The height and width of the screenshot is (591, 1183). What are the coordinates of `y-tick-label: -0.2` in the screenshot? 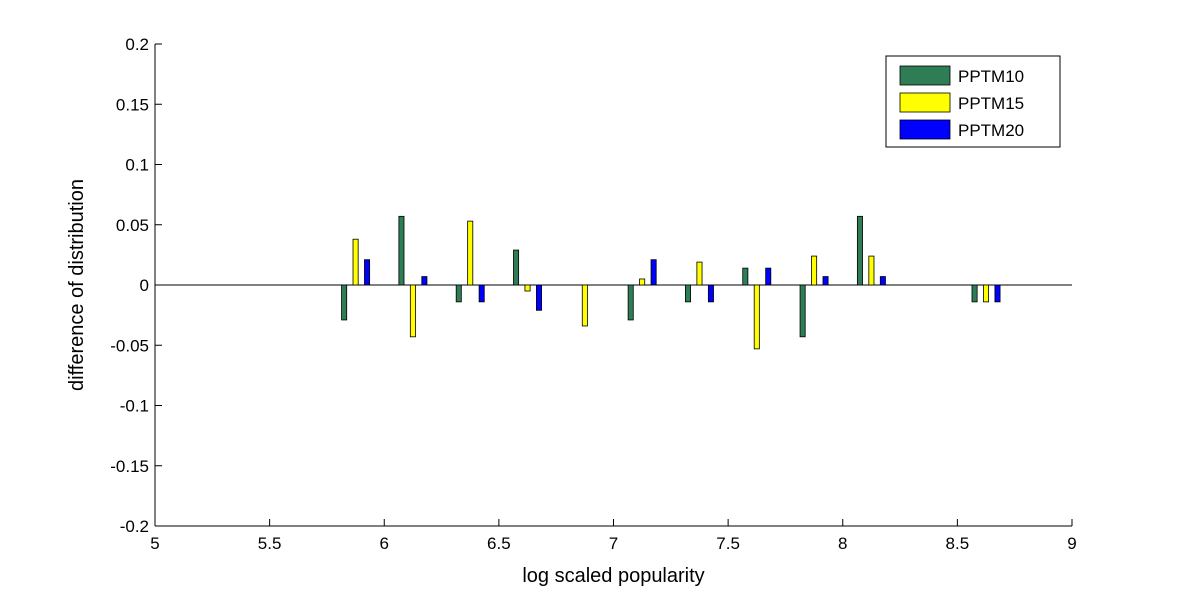 It's located at (134, 526).